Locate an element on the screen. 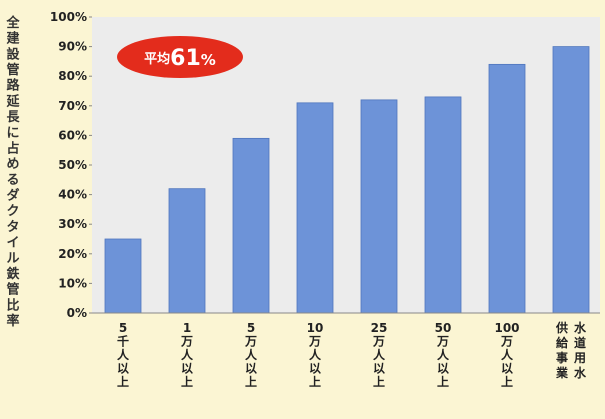 Image resolution: width=605 pixels, height=419 pixels. y-tick-label: 100% is located at coordinates (68, 17).